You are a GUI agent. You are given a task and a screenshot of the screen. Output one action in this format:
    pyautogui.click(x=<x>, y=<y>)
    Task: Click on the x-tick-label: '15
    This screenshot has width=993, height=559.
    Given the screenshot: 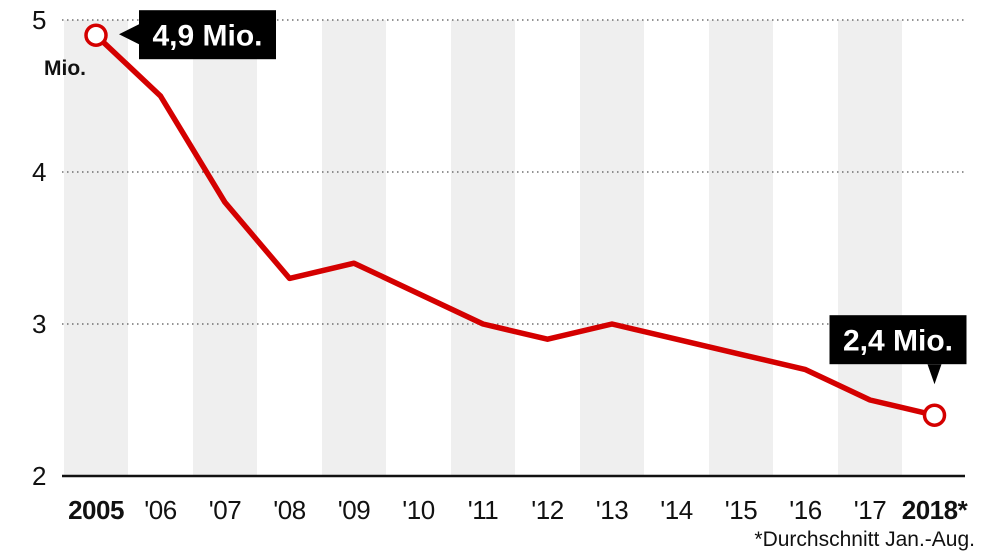 What is the action you would take?
    pyautogui.click(x=741, y=510)
    